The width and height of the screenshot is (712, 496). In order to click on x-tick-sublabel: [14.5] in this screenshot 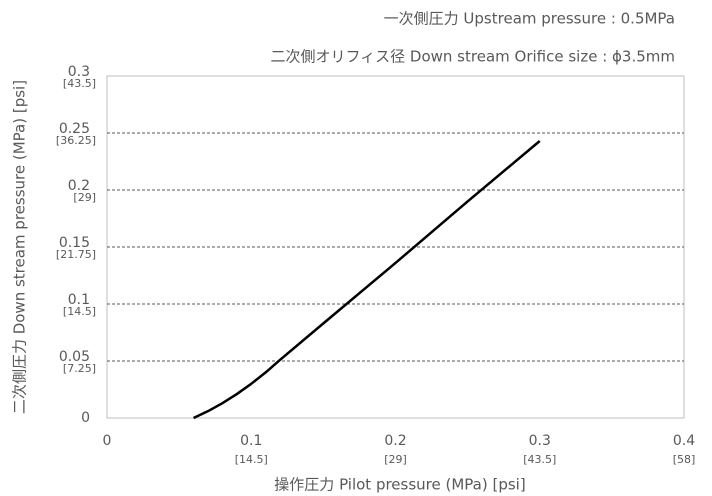, I will do `click(251, 459)`.